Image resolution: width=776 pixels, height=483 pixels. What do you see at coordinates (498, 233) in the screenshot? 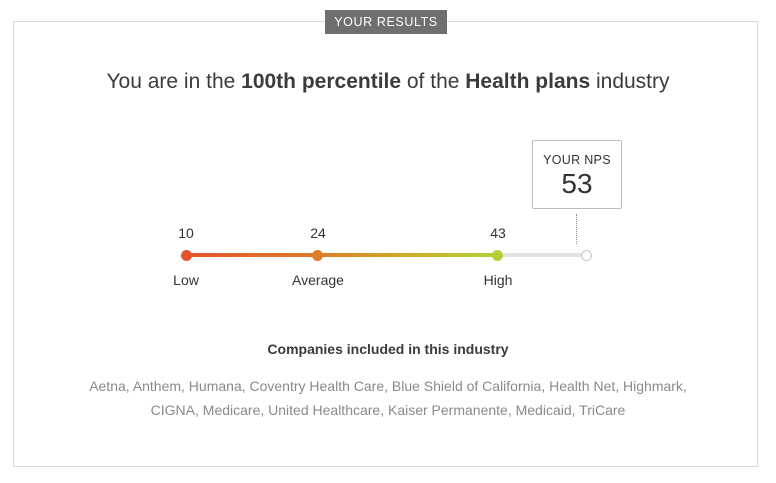
I see `high-value: 43` at bounding box center [498, 233].